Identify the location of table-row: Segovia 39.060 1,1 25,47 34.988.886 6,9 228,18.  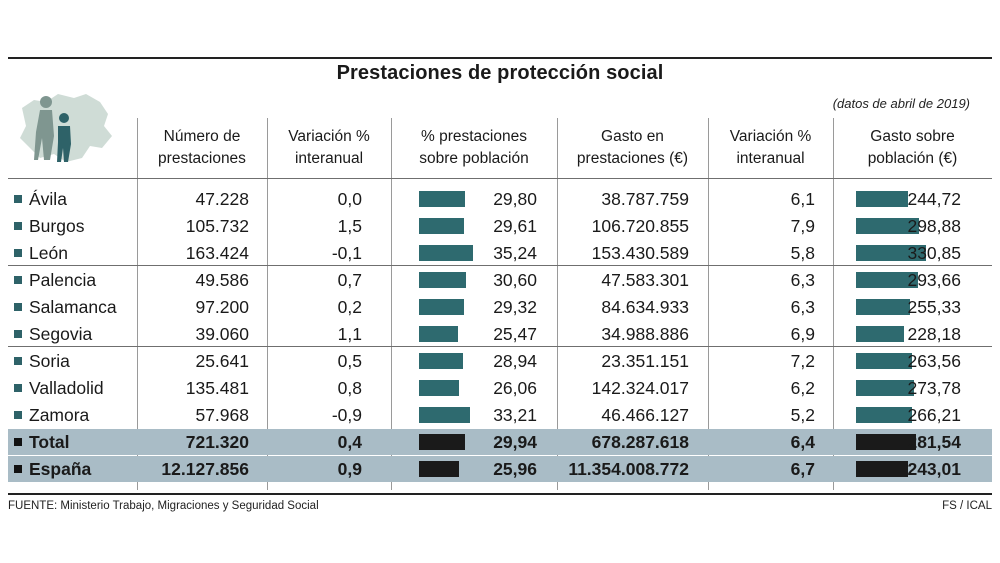
(500, 334).